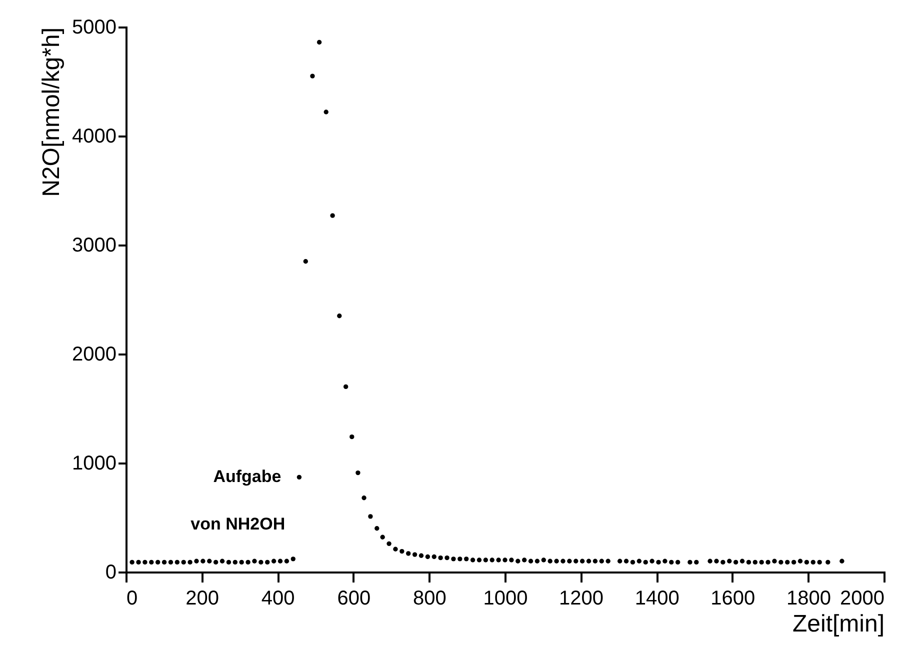 This screenshot has height=652, width=920. What do you see at coordinates (838, 624) in the screenshot?
I see `x-axis-title: Zeit[min]` at bounding box center [838, 624].